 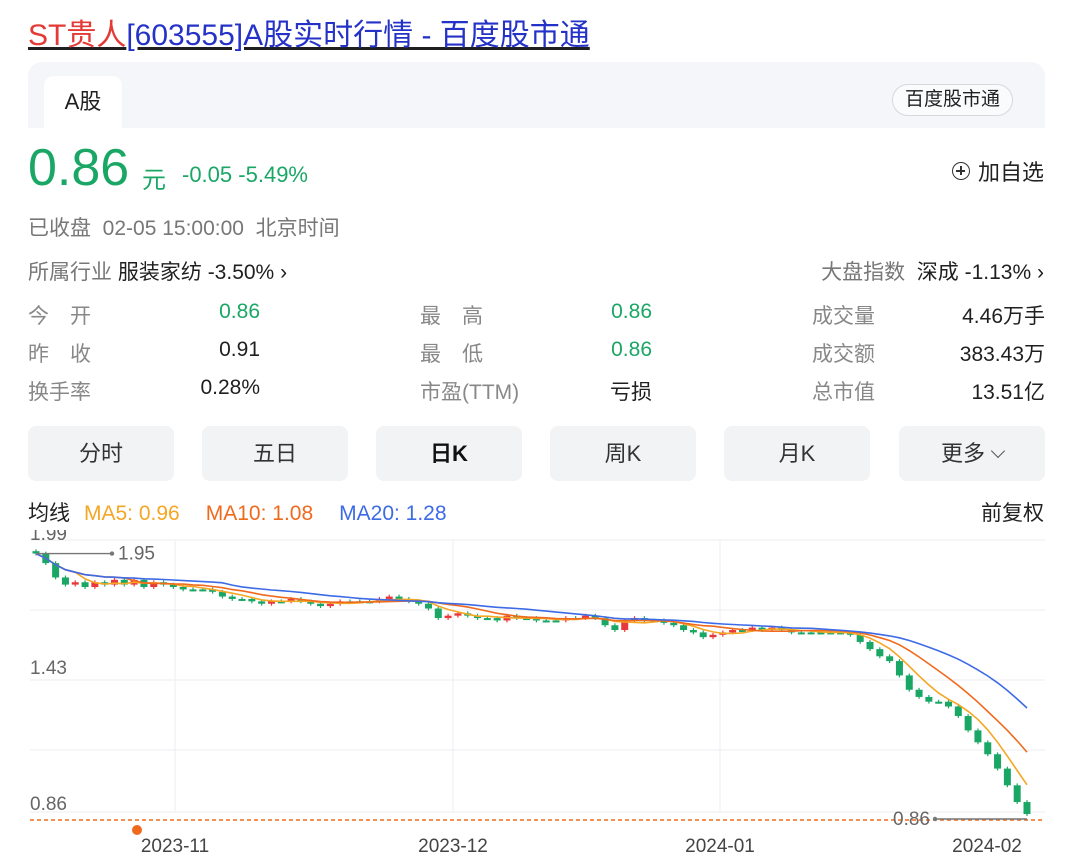 What do you see at coordinates (77, 35) in the screenshot?
I see `stock-name-link: ST贵人` at bounding box center [77, 35].